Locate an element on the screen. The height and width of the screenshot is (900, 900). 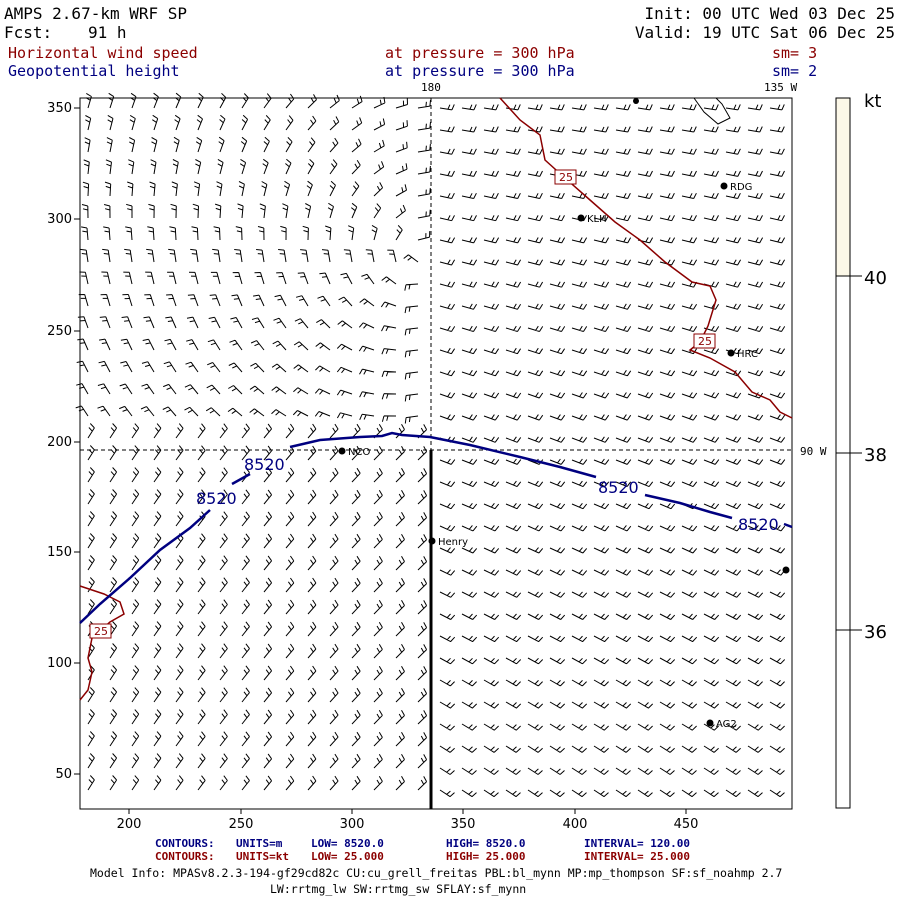
height-contour-west is located at coordinates (145, 566).